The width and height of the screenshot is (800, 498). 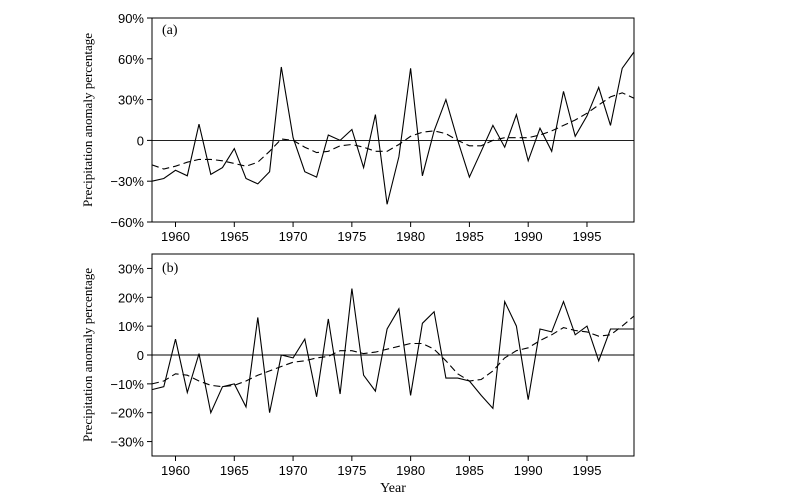 What do you see at coordinates (170, 30) in the screenshot?
I see `panel-a-label: (a)` at bounding box center [170, 30].